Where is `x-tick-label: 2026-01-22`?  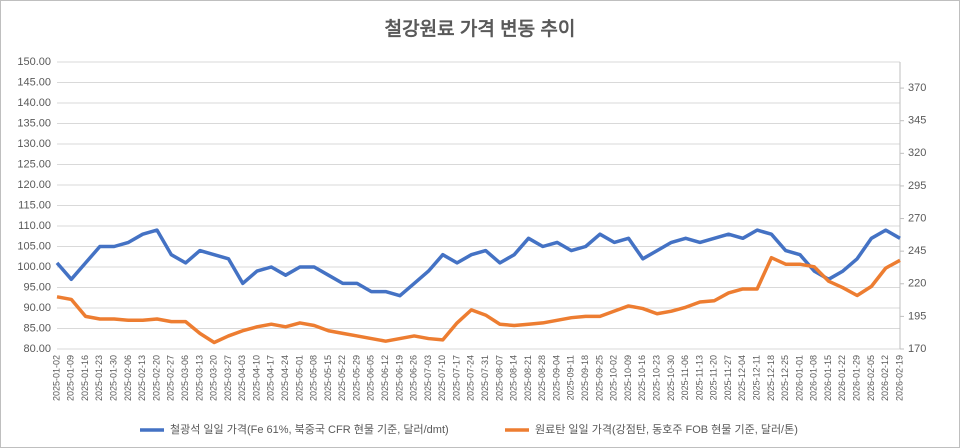
x-tick-label: 2026-01-22 is located at coordinates (842, 378).